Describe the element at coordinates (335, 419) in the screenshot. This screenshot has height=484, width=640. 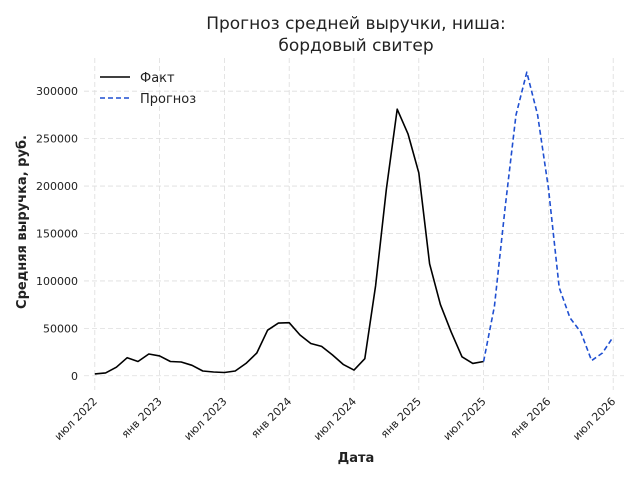
I see `x-tick-label: июл 2024` at that location.